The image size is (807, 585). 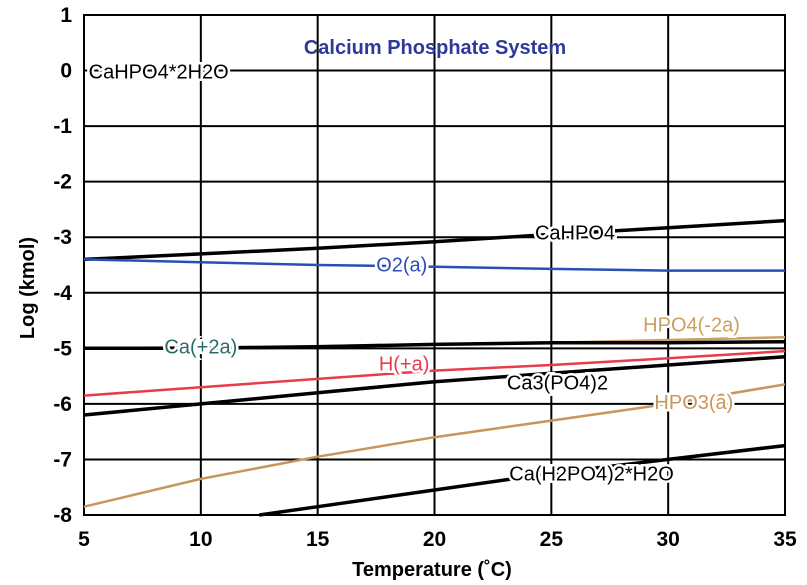 I want to click on series-label: HPO3(a), so click(x=693, y=403).